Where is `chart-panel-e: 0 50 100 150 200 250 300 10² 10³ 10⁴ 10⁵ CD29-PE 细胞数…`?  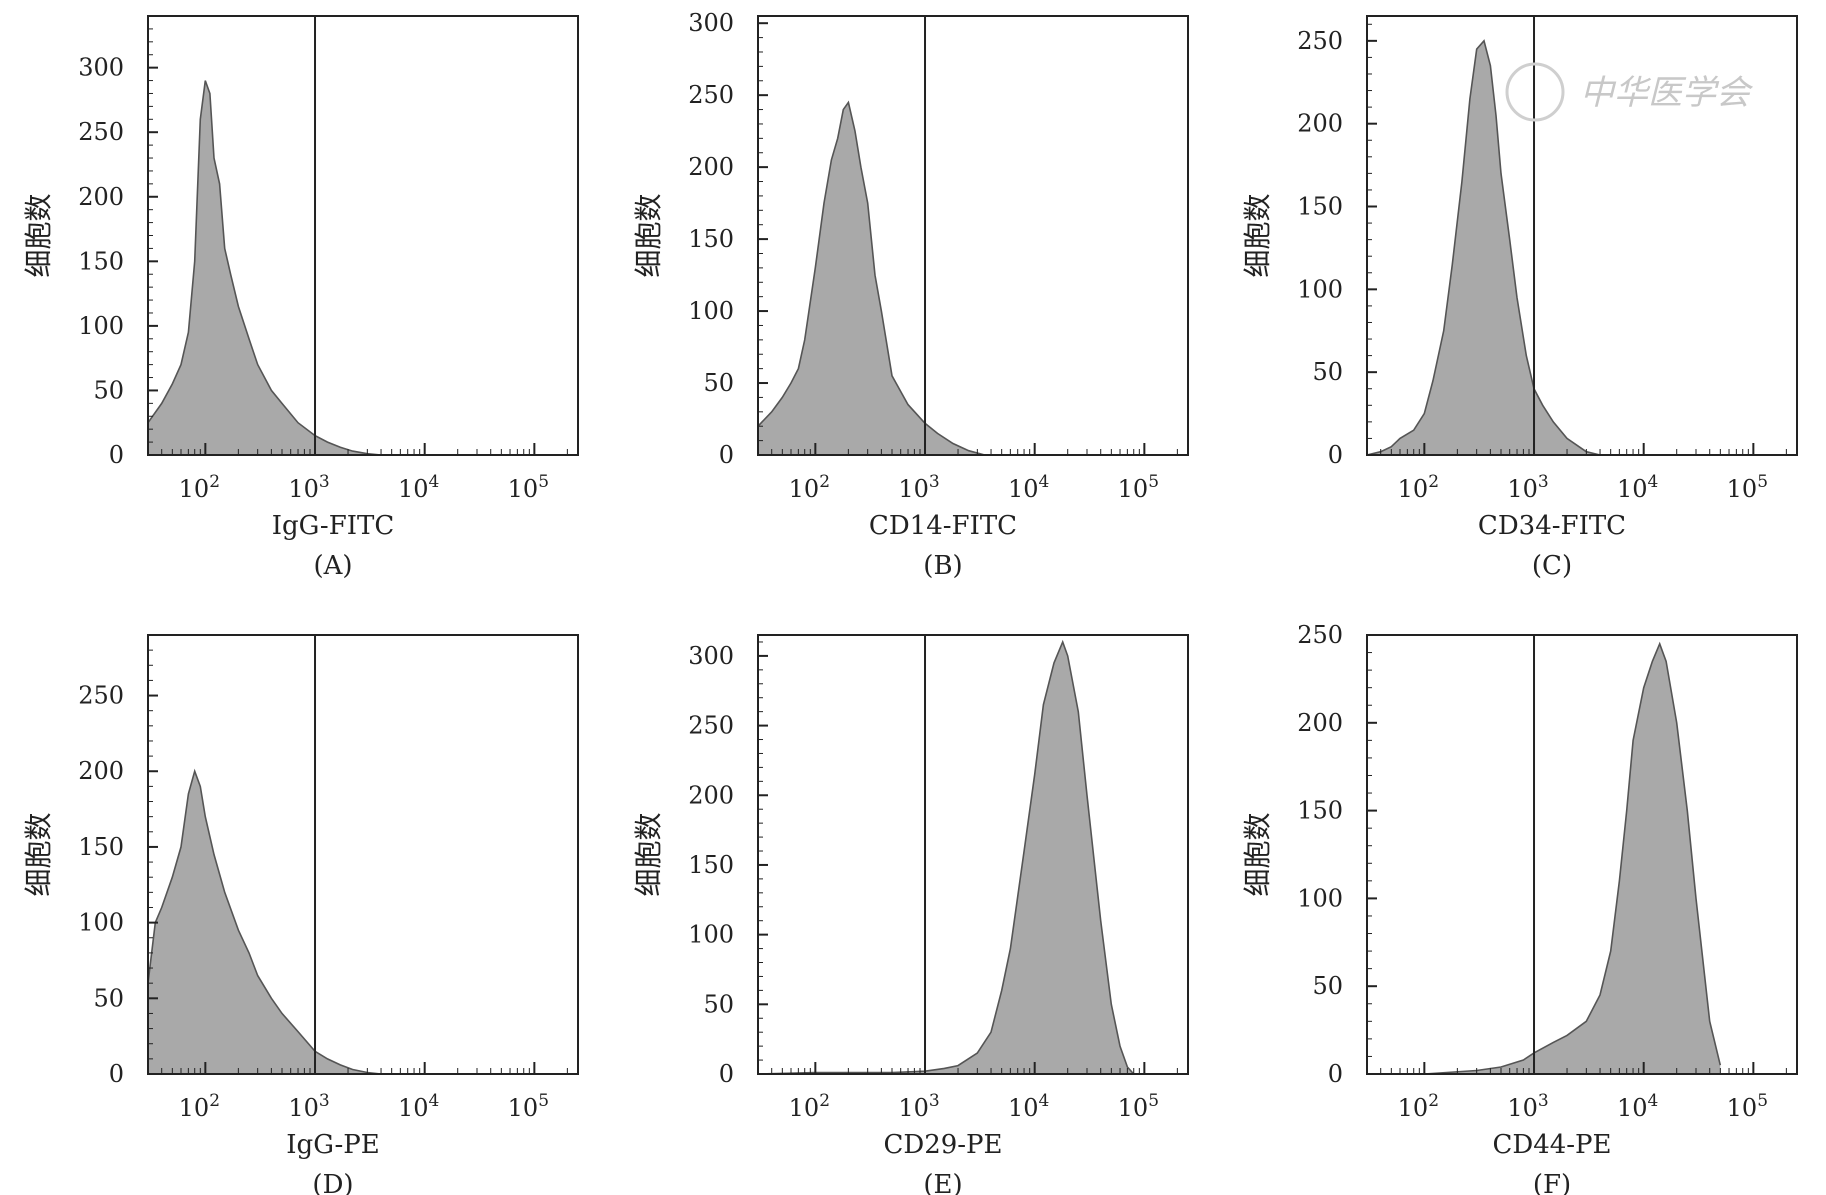 chart-panel-e: 0 50 100 150 200 250 300 10² 10³ 10⁴ 10⁵ CD29-PE 细胞数… is located at coordinates (910, 914).